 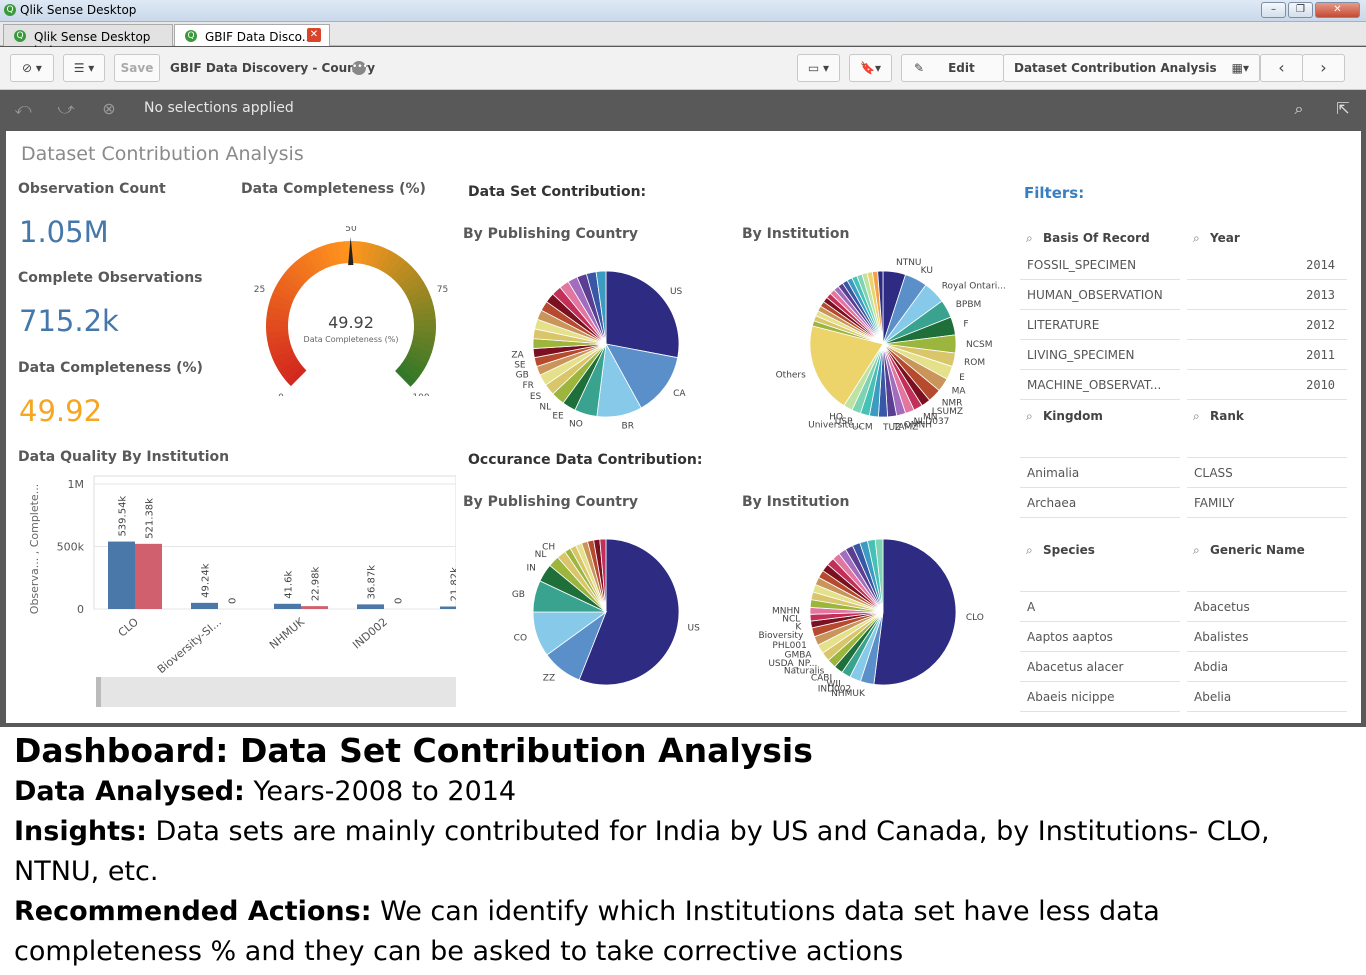 What do you see at coordinates (1267, 265) in the screenshot?
I see `filter-item: 2014` at bounding box center [1267, 265].